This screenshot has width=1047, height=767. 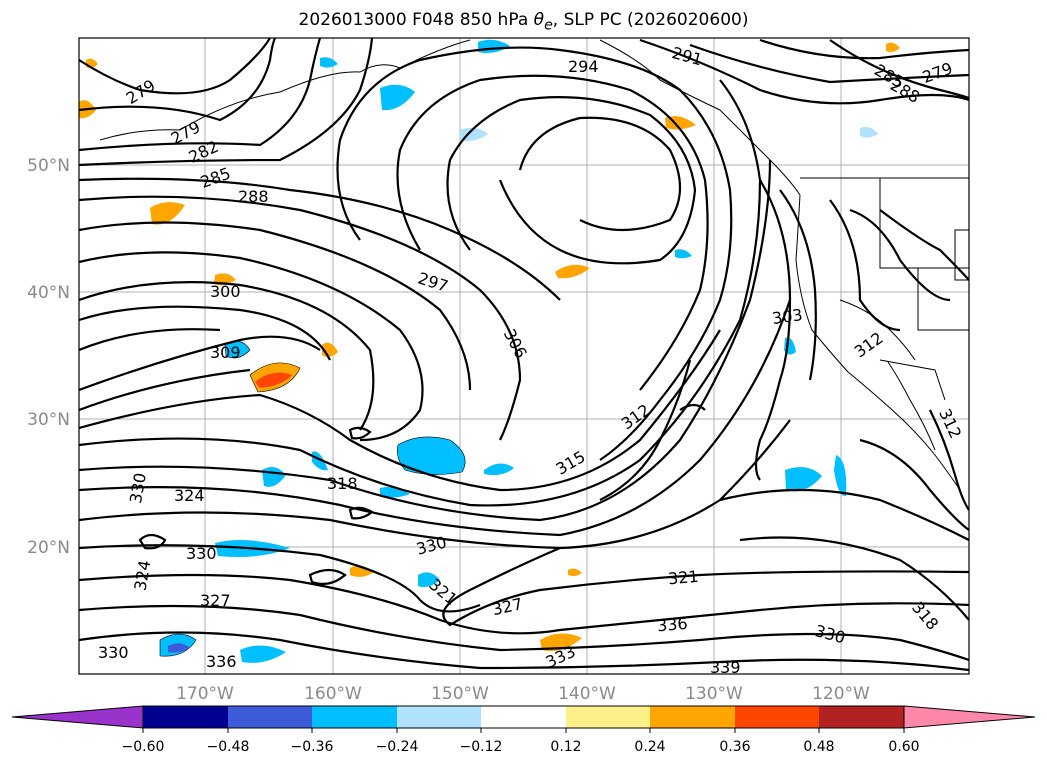 What do you see at coordinates (583, 66) in the screenshot?
I see `contour-label: 294` at bounding box center [583, 66].